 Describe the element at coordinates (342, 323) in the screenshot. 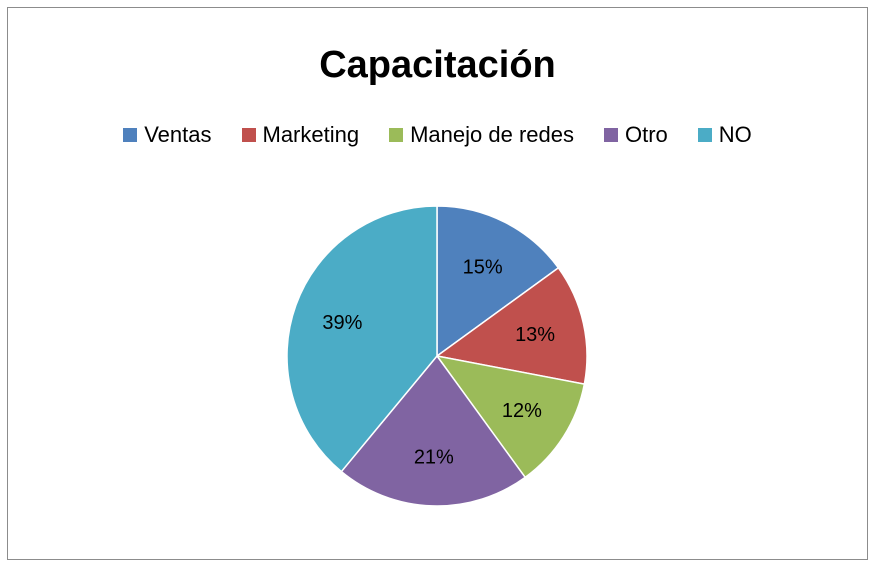

I see `slice-data-label: 39%` at that location.